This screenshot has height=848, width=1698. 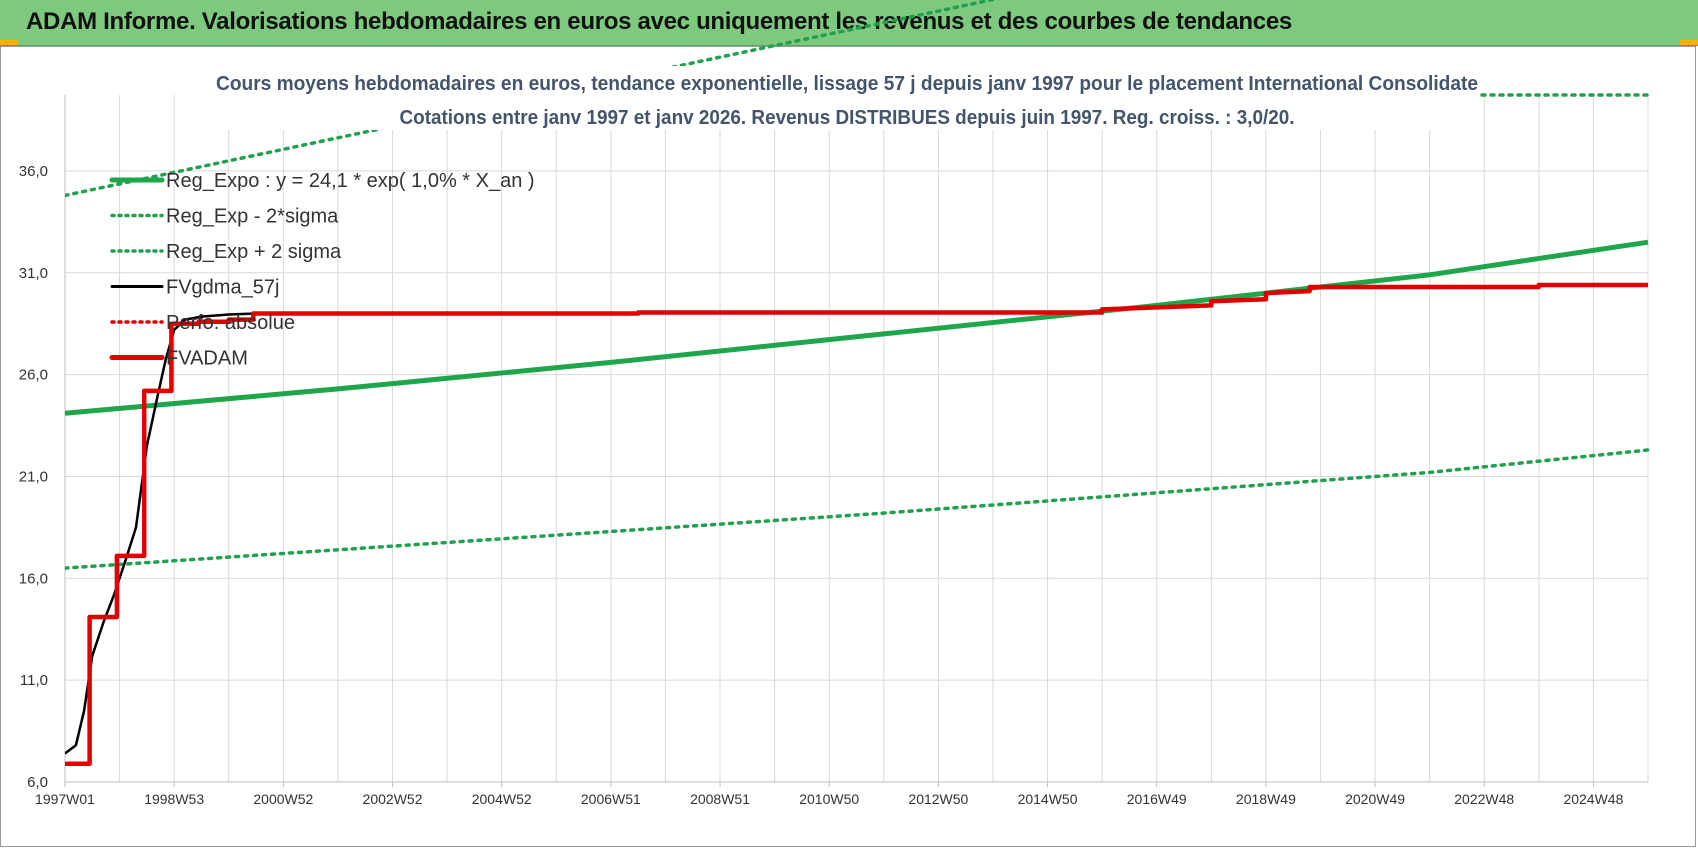 I want to click on y-tick-label: 36,0, so click(x=33, y=171).